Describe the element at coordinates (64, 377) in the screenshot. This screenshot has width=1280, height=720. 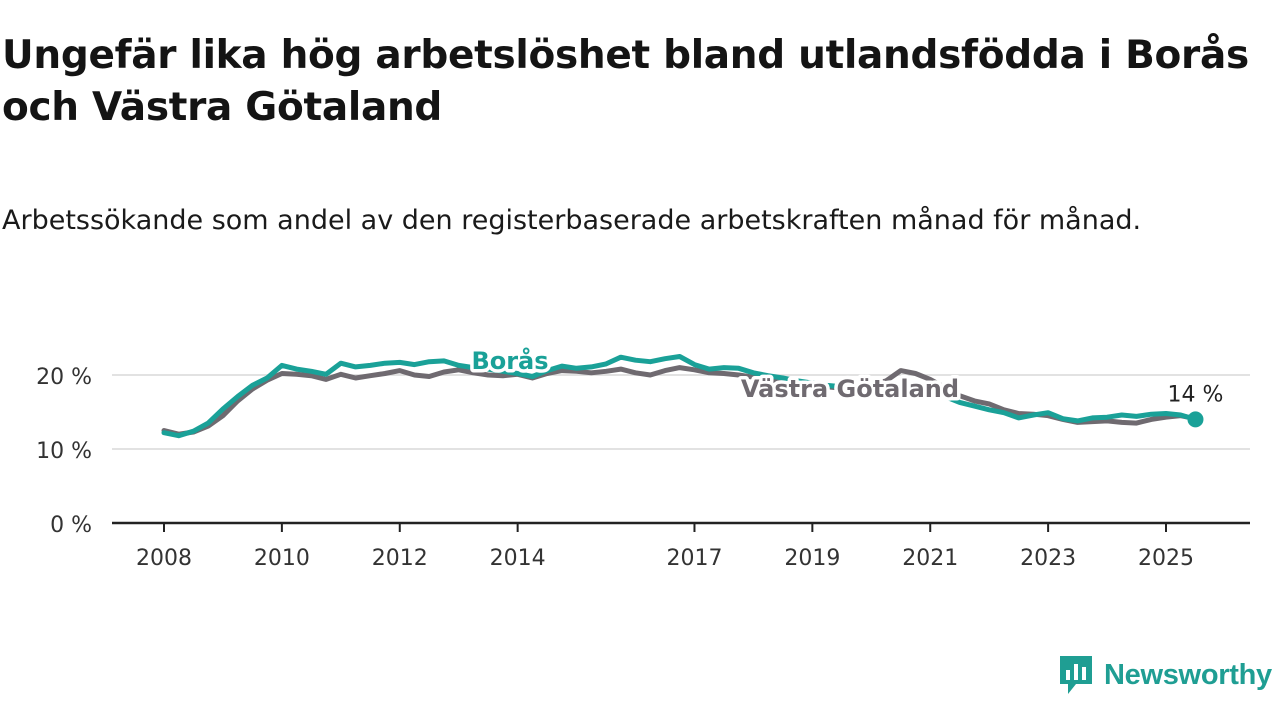
I see `y-tick-label: 20 %` at that location.